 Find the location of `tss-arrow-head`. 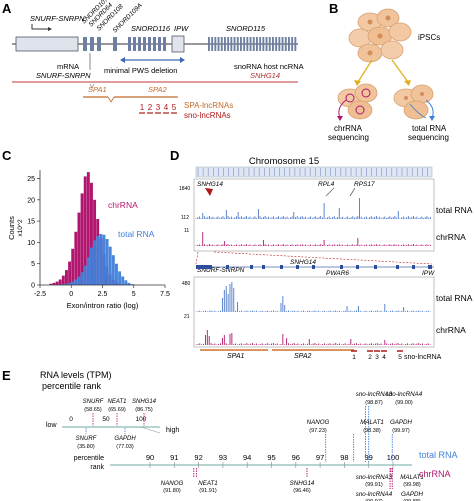

tss-arrow-head is located at coordinates (50, 29).